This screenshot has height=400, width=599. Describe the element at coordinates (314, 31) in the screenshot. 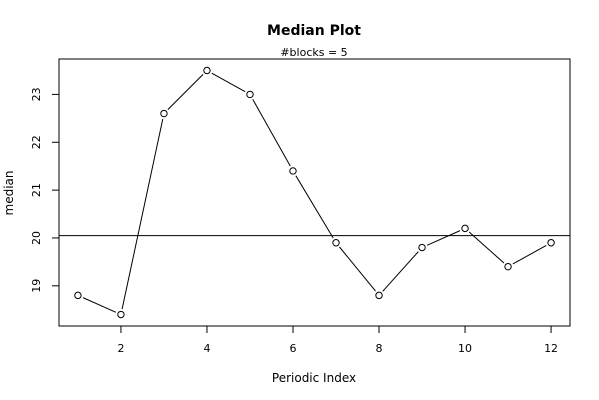

I see `chart-title: Median Plot` at that location.